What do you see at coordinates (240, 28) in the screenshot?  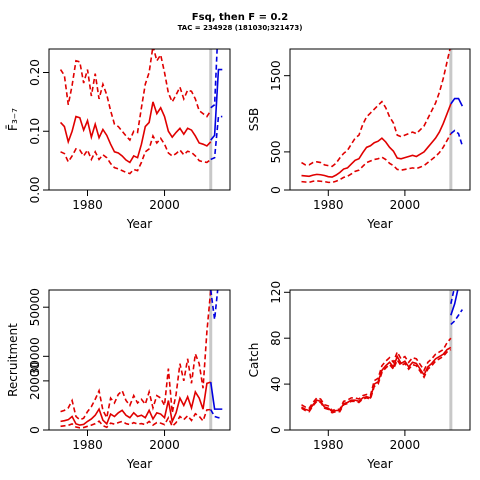 I see `figure-subtitle: TAC = 234928 (181030;321473)` at bounding box center [240, 28].